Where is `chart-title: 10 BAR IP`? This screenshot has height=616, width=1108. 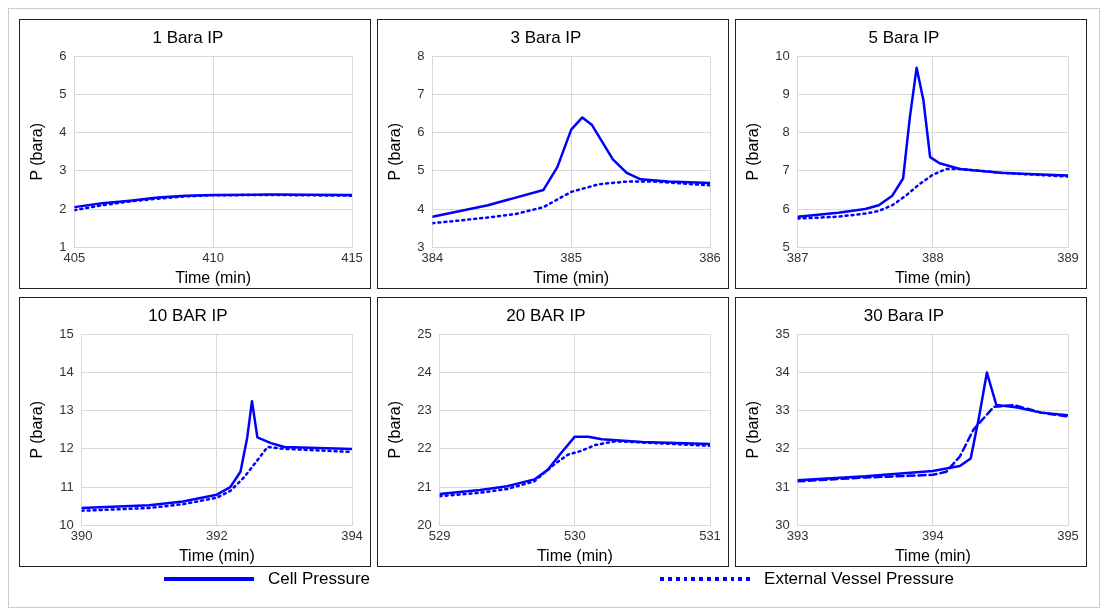 chart-title: 10 BAR IP is located at coordinates (188, 315).